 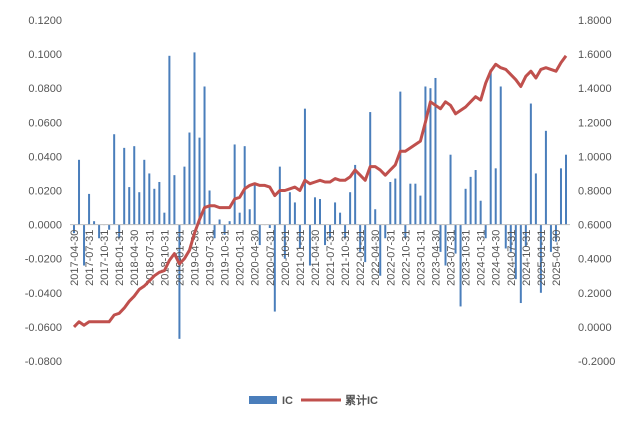 What do you see at coordinates (195, 258) in the screenshot?
I see `x-tick-label: 2019-04-30` at bounding box center [195, 258].